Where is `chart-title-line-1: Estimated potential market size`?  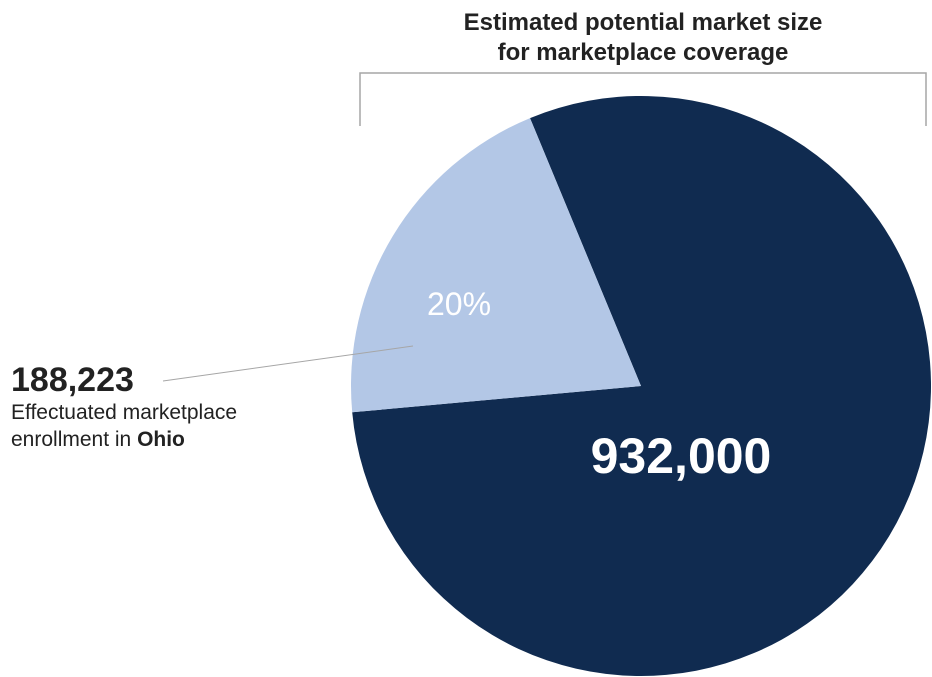
chart-title-line-1: Estimated potential market size is located at coordinates (643, 22).